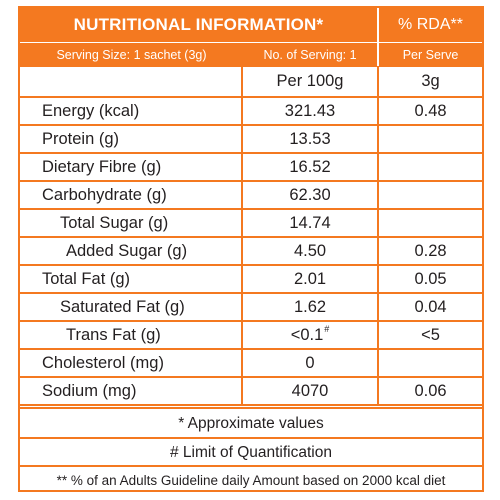 The height and width of the screenshot is (500, 500). Describe the element at coordinates (430, 112) in the screenshot. I see `rda-value: 0.48` at that location.